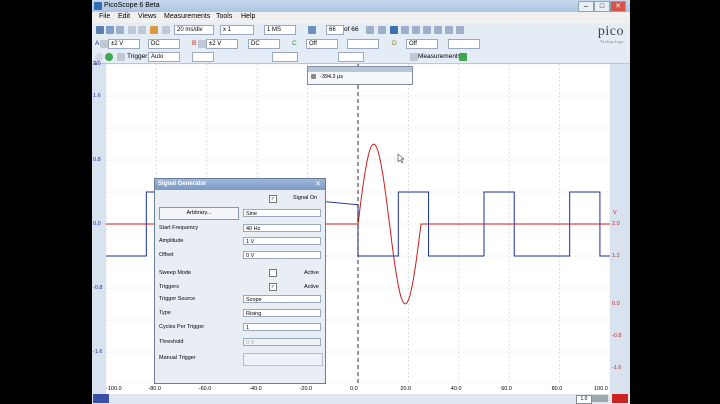 Image resolution: width=720 pixels, height=404 pixels. Describe the element at coordinates (169, 287) in the screenshot. I see `triggers-label: Triggers` at that location.